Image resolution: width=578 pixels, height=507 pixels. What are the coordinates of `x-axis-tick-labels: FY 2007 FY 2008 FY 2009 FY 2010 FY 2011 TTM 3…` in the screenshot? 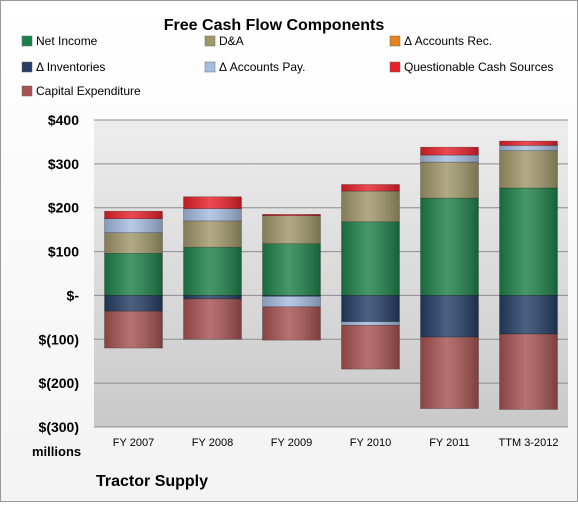 It's located at (336, 443).